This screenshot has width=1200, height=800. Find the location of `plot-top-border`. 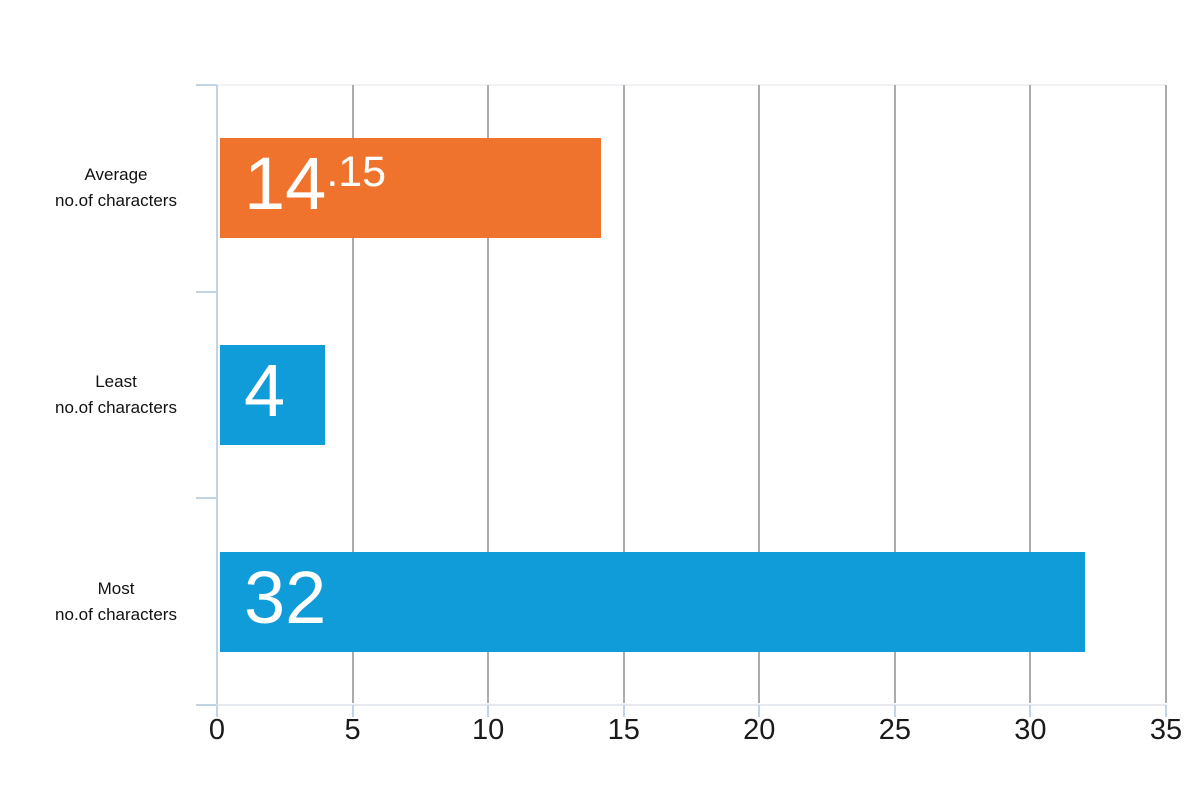

plot-top-border is located at coordinates (691, 85).